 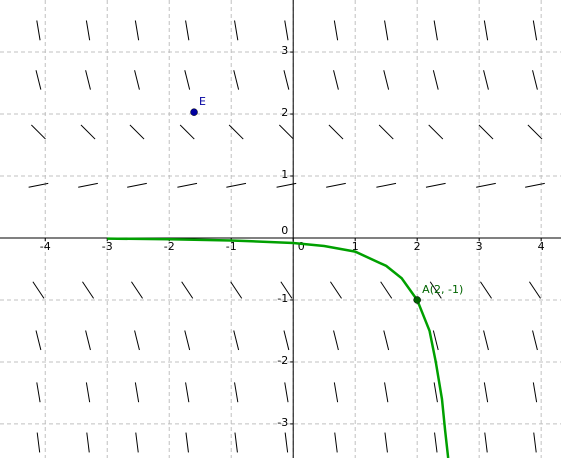 I want to click on x-tick-label: 4, so click(x=541, y=246).